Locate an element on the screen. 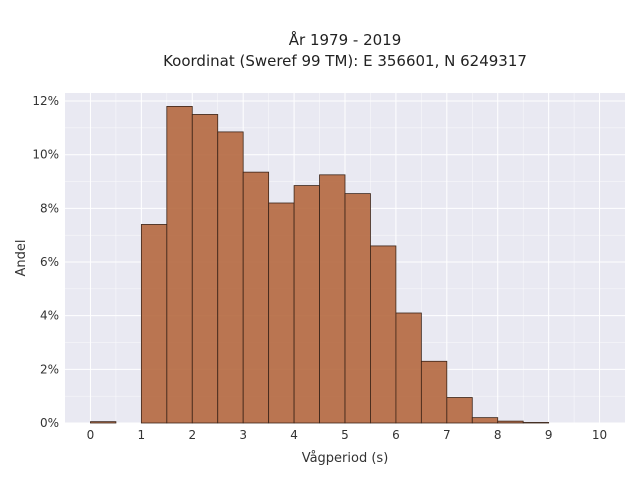  x-tick-label: 6 is located at coordinates (396, 435).